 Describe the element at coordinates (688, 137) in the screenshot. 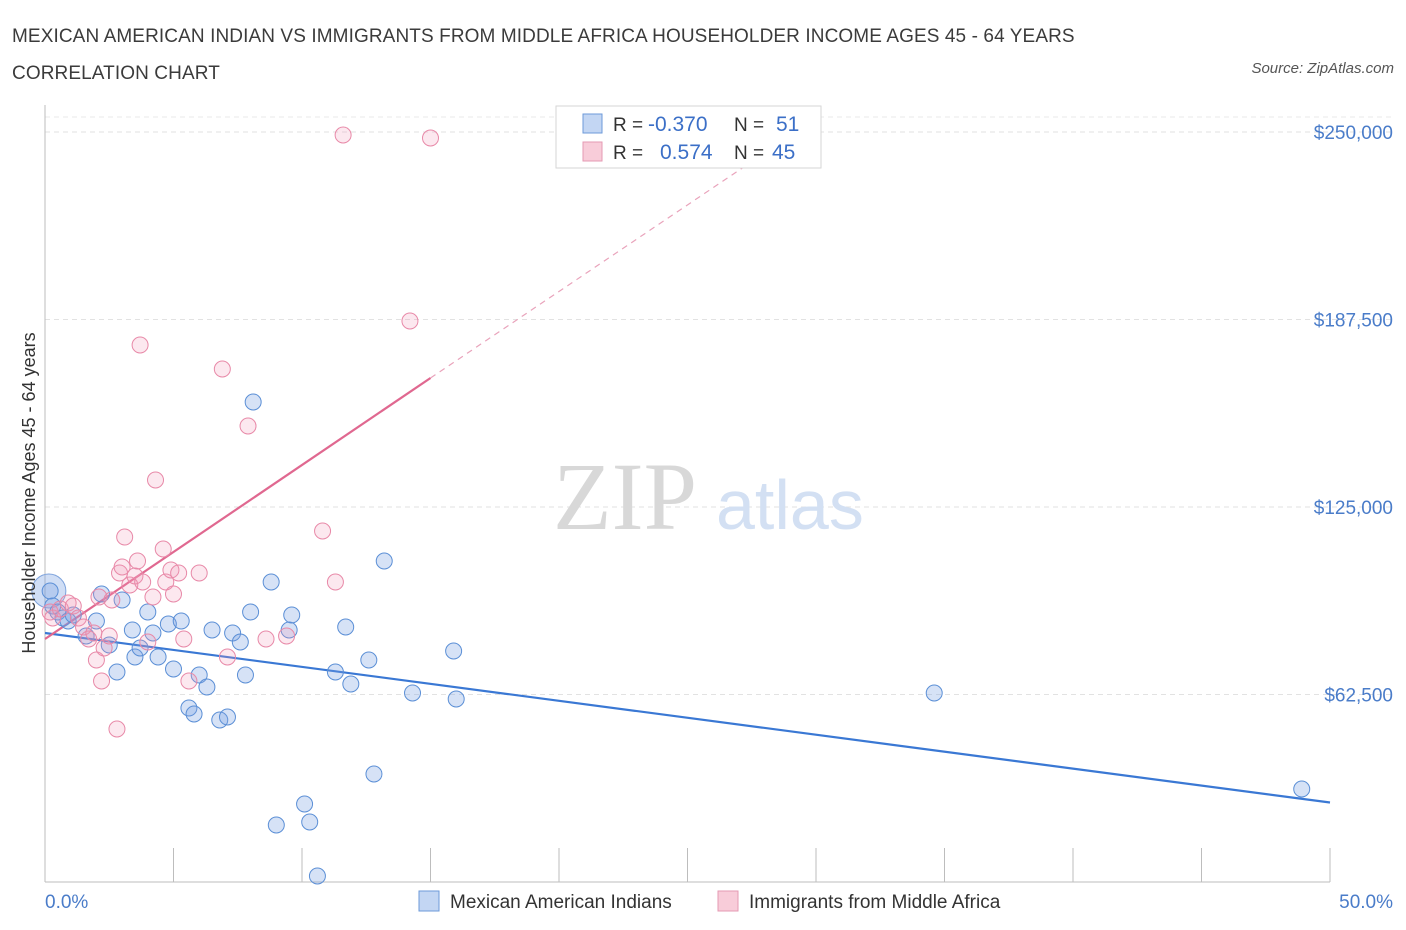

I see `stats-legend: R = -0.370 N = 51 R = 0.574 N = 45` at that location.